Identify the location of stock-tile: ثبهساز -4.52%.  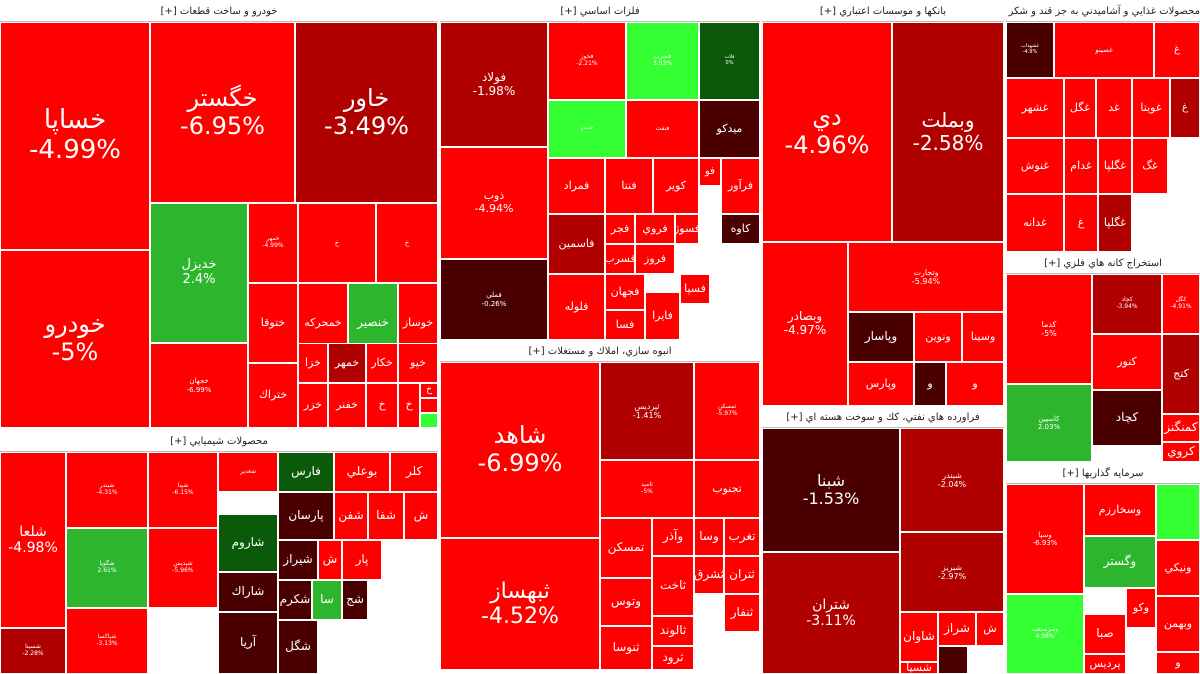
(520, 604).